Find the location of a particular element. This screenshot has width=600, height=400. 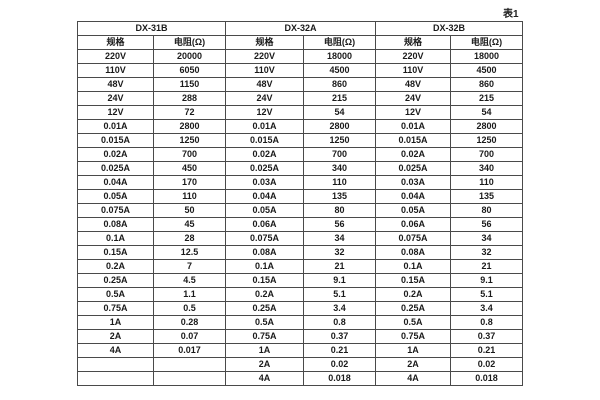

spec-cell: 0.025A is located at coordinates (413, 168).